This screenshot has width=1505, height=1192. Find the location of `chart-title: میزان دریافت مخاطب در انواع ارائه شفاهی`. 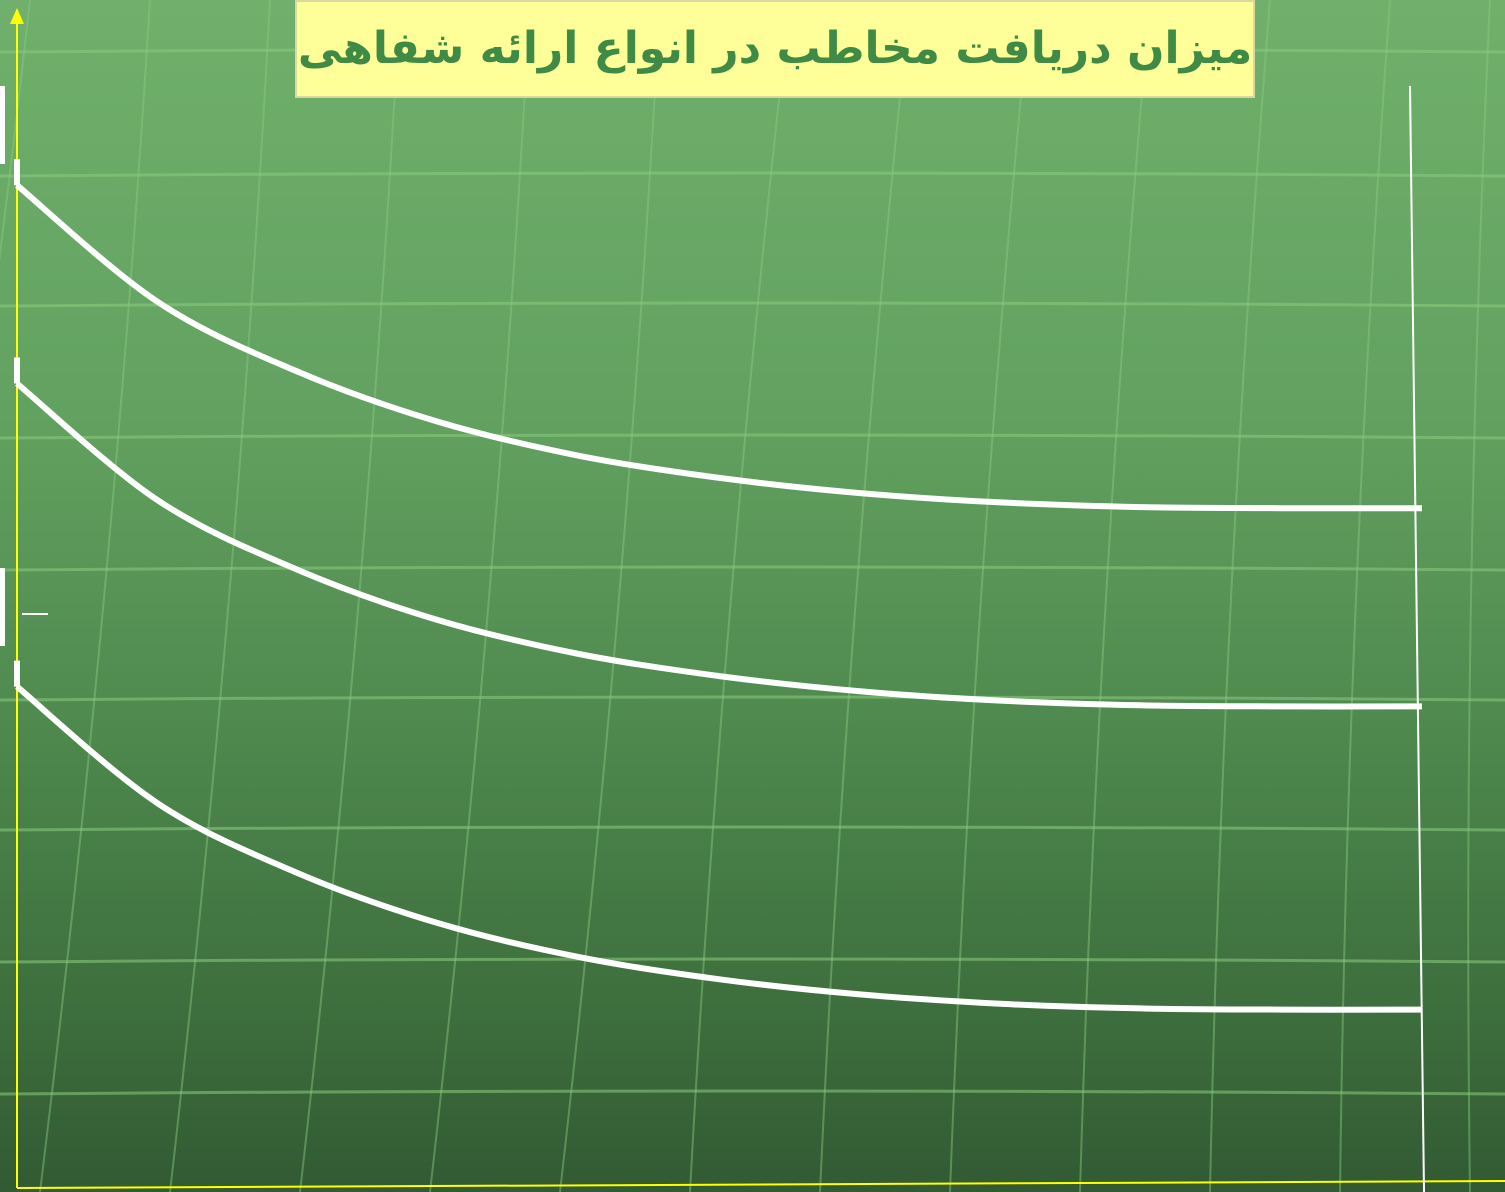

chart-title: میزان دریافت مخاطب در انواع ارائه شفاهی is located at coordinates (775, 48).